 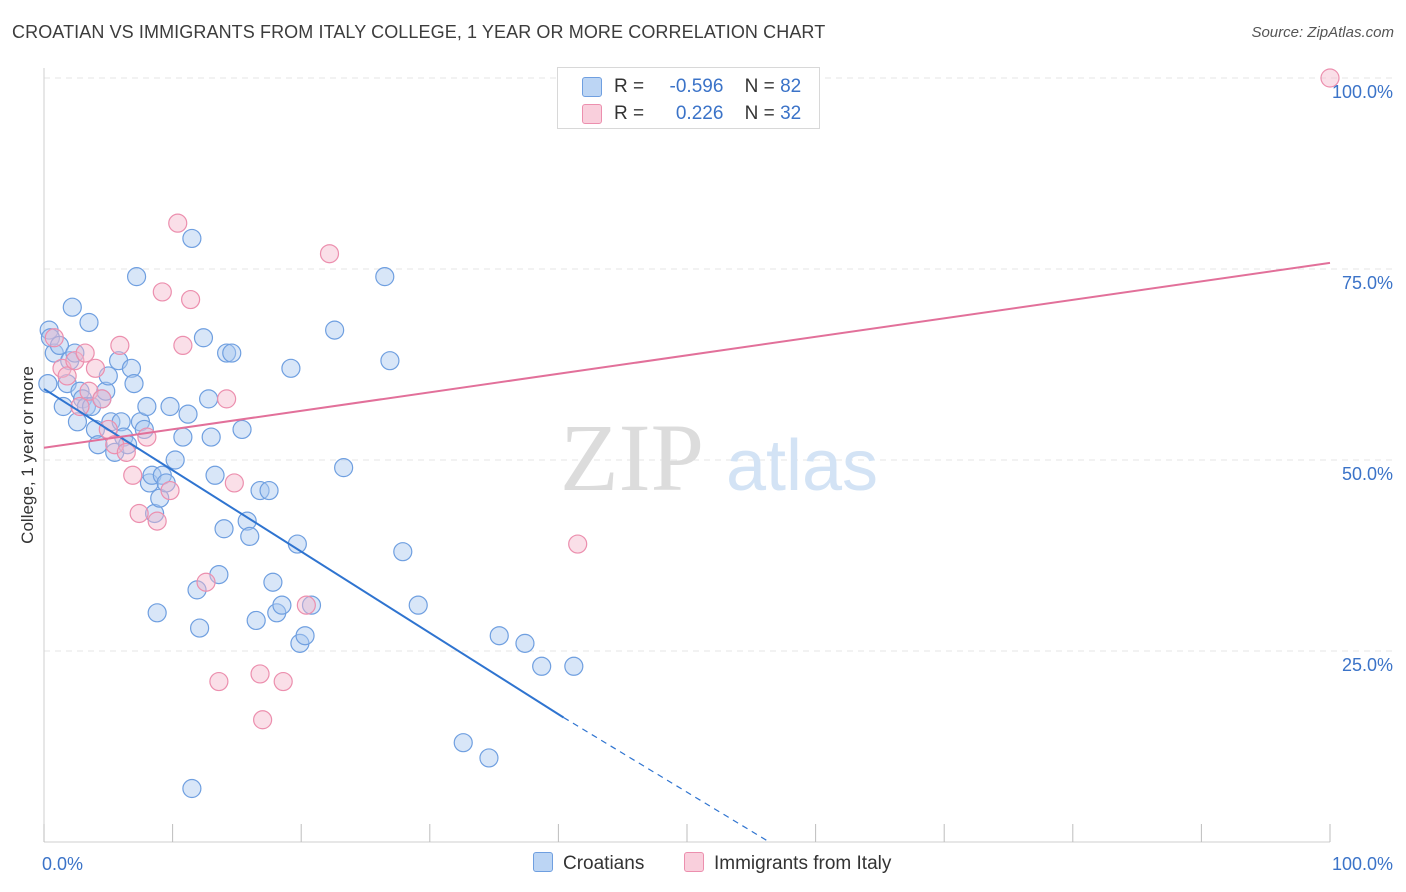 I want to click on bottom-legend-croatians: Croatians, so click(x=588, y=863).